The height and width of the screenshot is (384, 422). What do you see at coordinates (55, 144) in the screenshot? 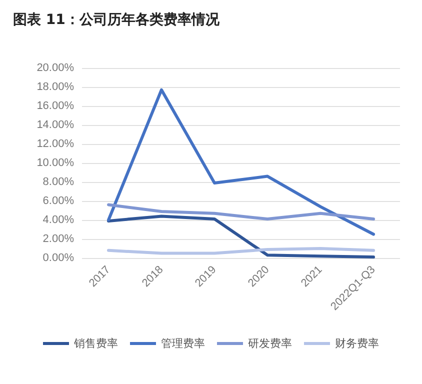
I see `y-tick-label: 12.00%` at bounding box center [55, 144].